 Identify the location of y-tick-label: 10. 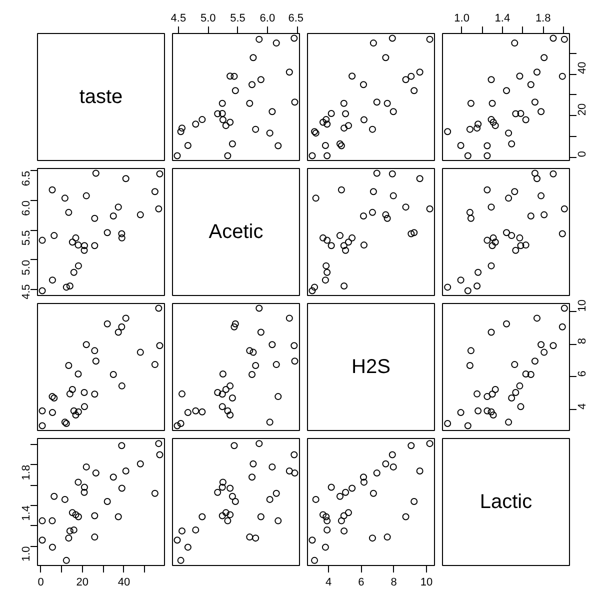
(582, 305).